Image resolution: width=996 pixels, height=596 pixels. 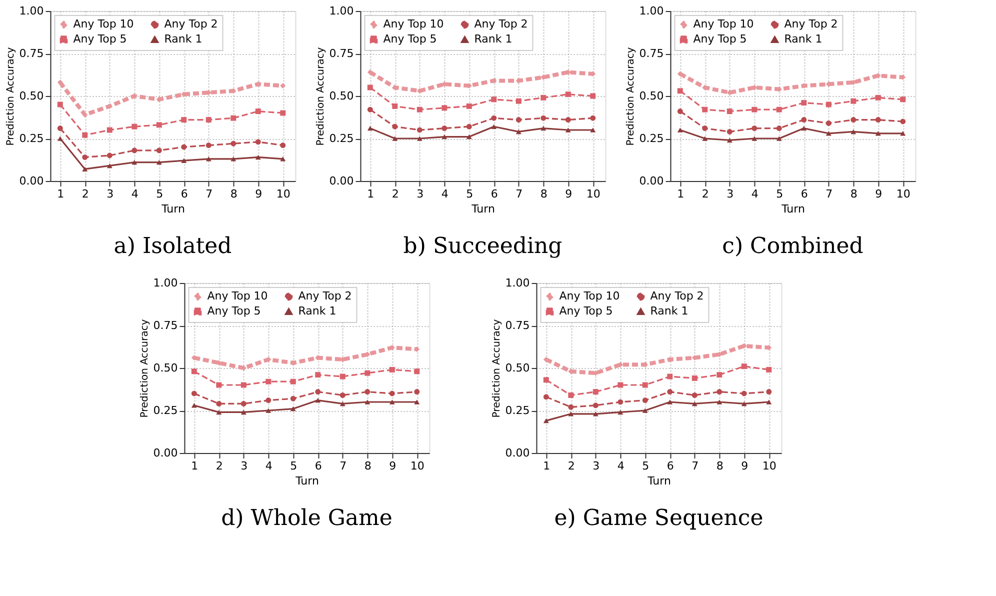 I want to click on legend-label: Any Top 10, so click(x=103, y=24).